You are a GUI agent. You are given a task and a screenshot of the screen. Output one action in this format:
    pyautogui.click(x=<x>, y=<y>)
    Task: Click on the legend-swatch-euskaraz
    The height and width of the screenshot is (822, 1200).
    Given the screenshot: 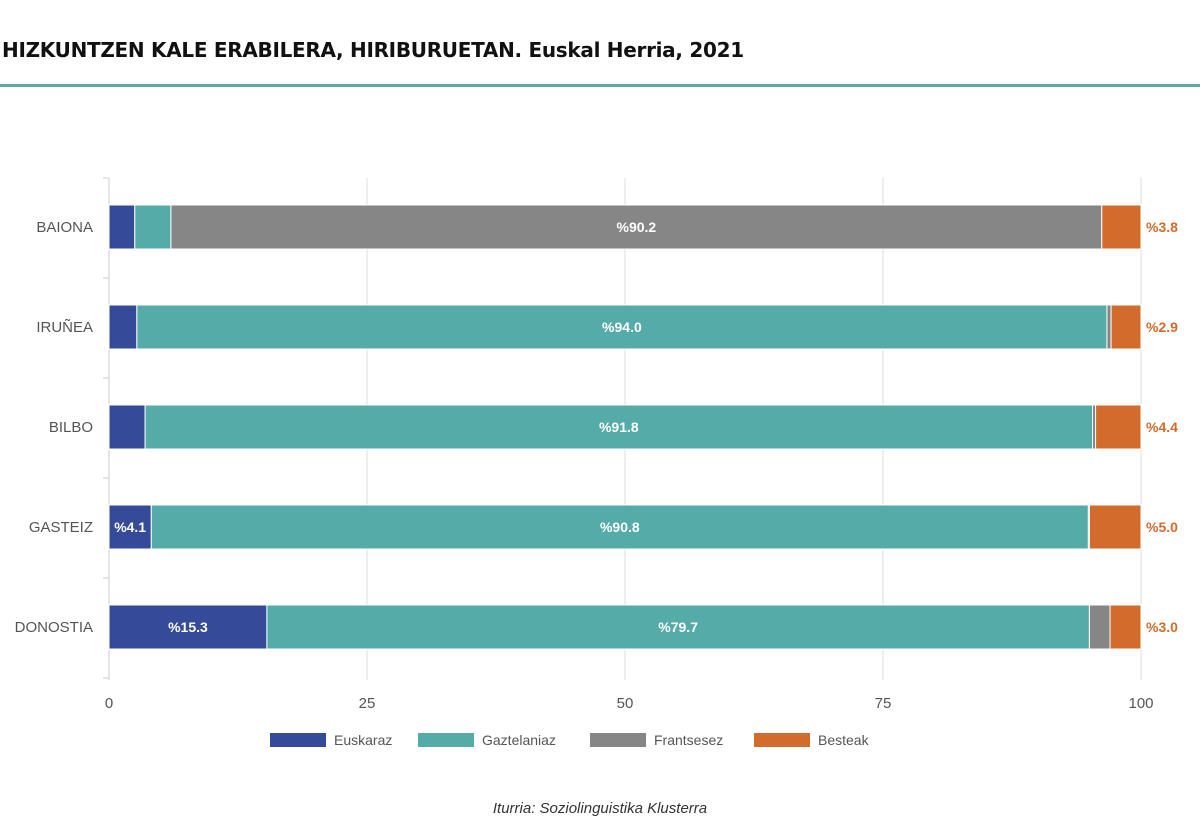 What is the action you would take?
    pyautogui.click(x=298, y=740)
    